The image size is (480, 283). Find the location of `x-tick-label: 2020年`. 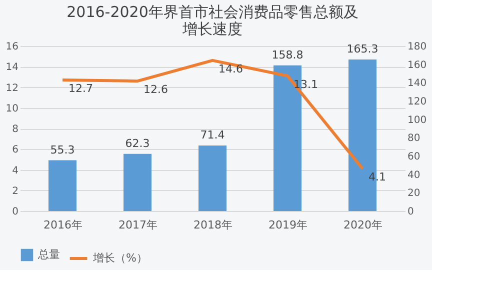

x-tick-label: 2020年 is located at coordinates (363, 225).